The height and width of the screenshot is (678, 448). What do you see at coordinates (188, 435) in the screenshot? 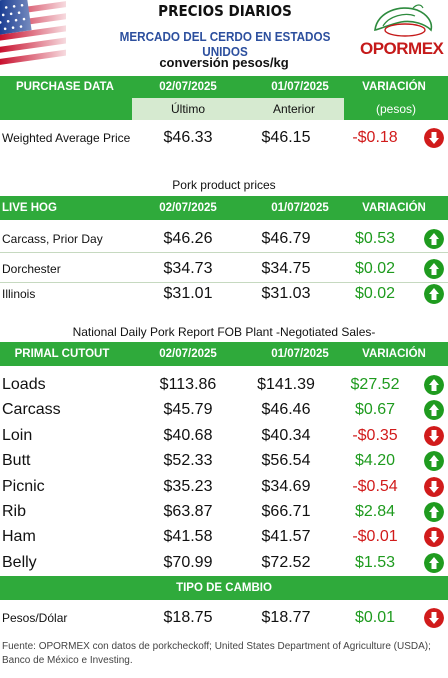
I see `row-value-current: $40.68` at bounding box center [188, 435].